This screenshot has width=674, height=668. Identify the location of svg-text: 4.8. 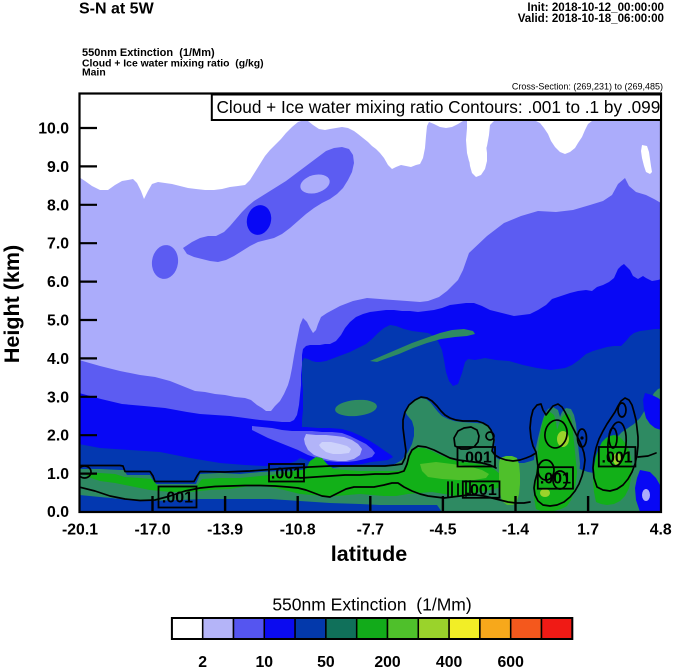
(661, 530).